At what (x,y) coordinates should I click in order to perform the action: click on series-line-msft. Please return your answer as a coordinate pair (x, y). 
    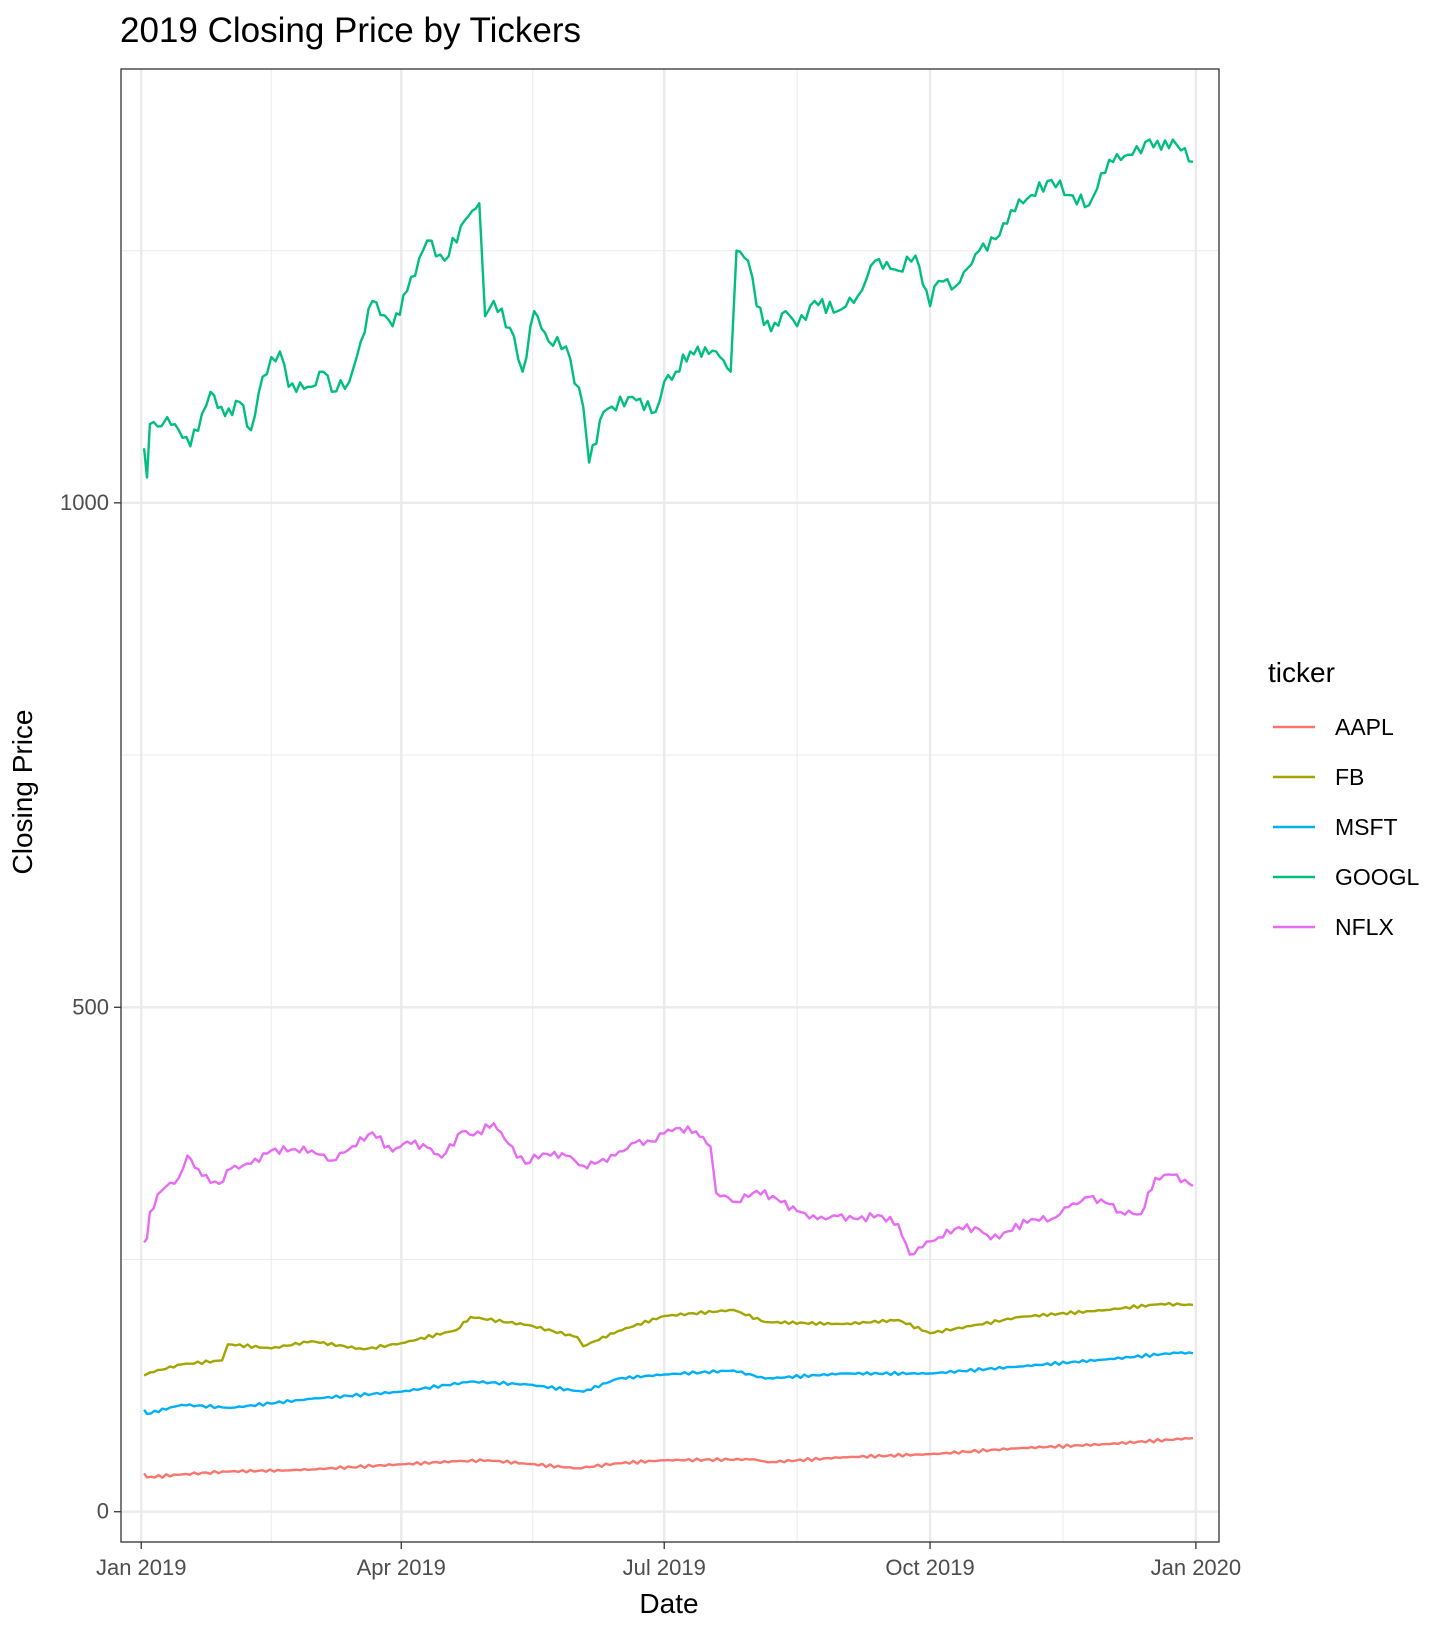
    Looking at the image, I should click on (668, 1383).